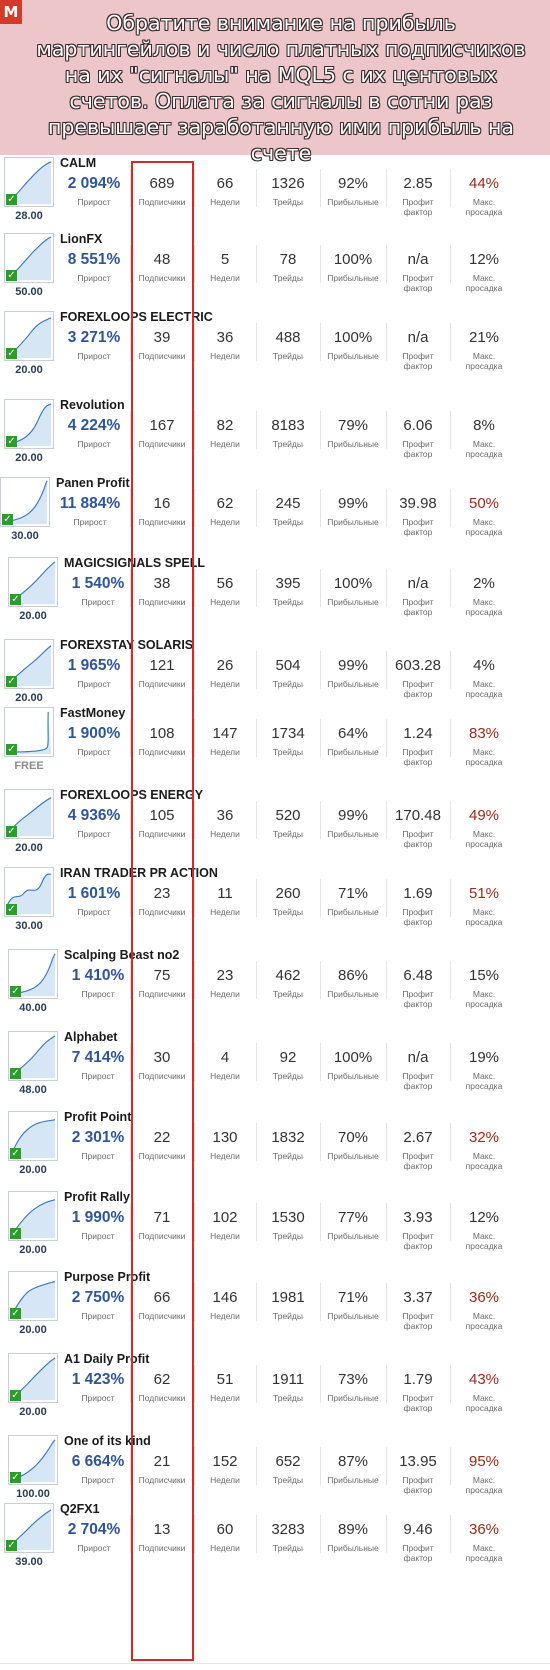 The width and height of the screenshot is (550, 1670). What do you see at coordinates (81, 239) in the screenshot?
I see `signal-name-link: LionFX` at bounding box center [81, 239].